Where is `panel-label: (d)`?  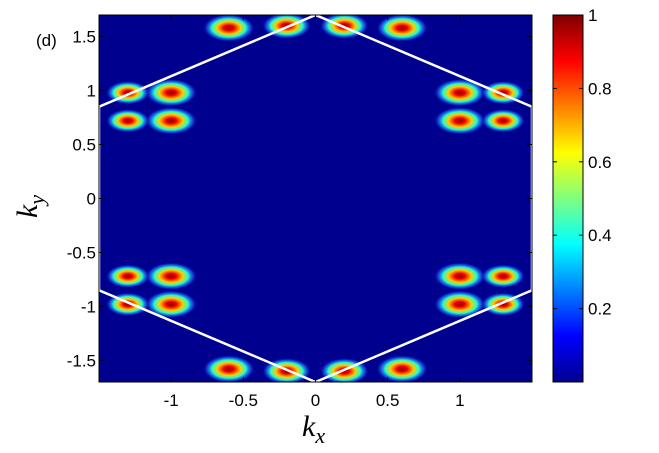 panel-label: (d) is located at coordinates (46, 40).